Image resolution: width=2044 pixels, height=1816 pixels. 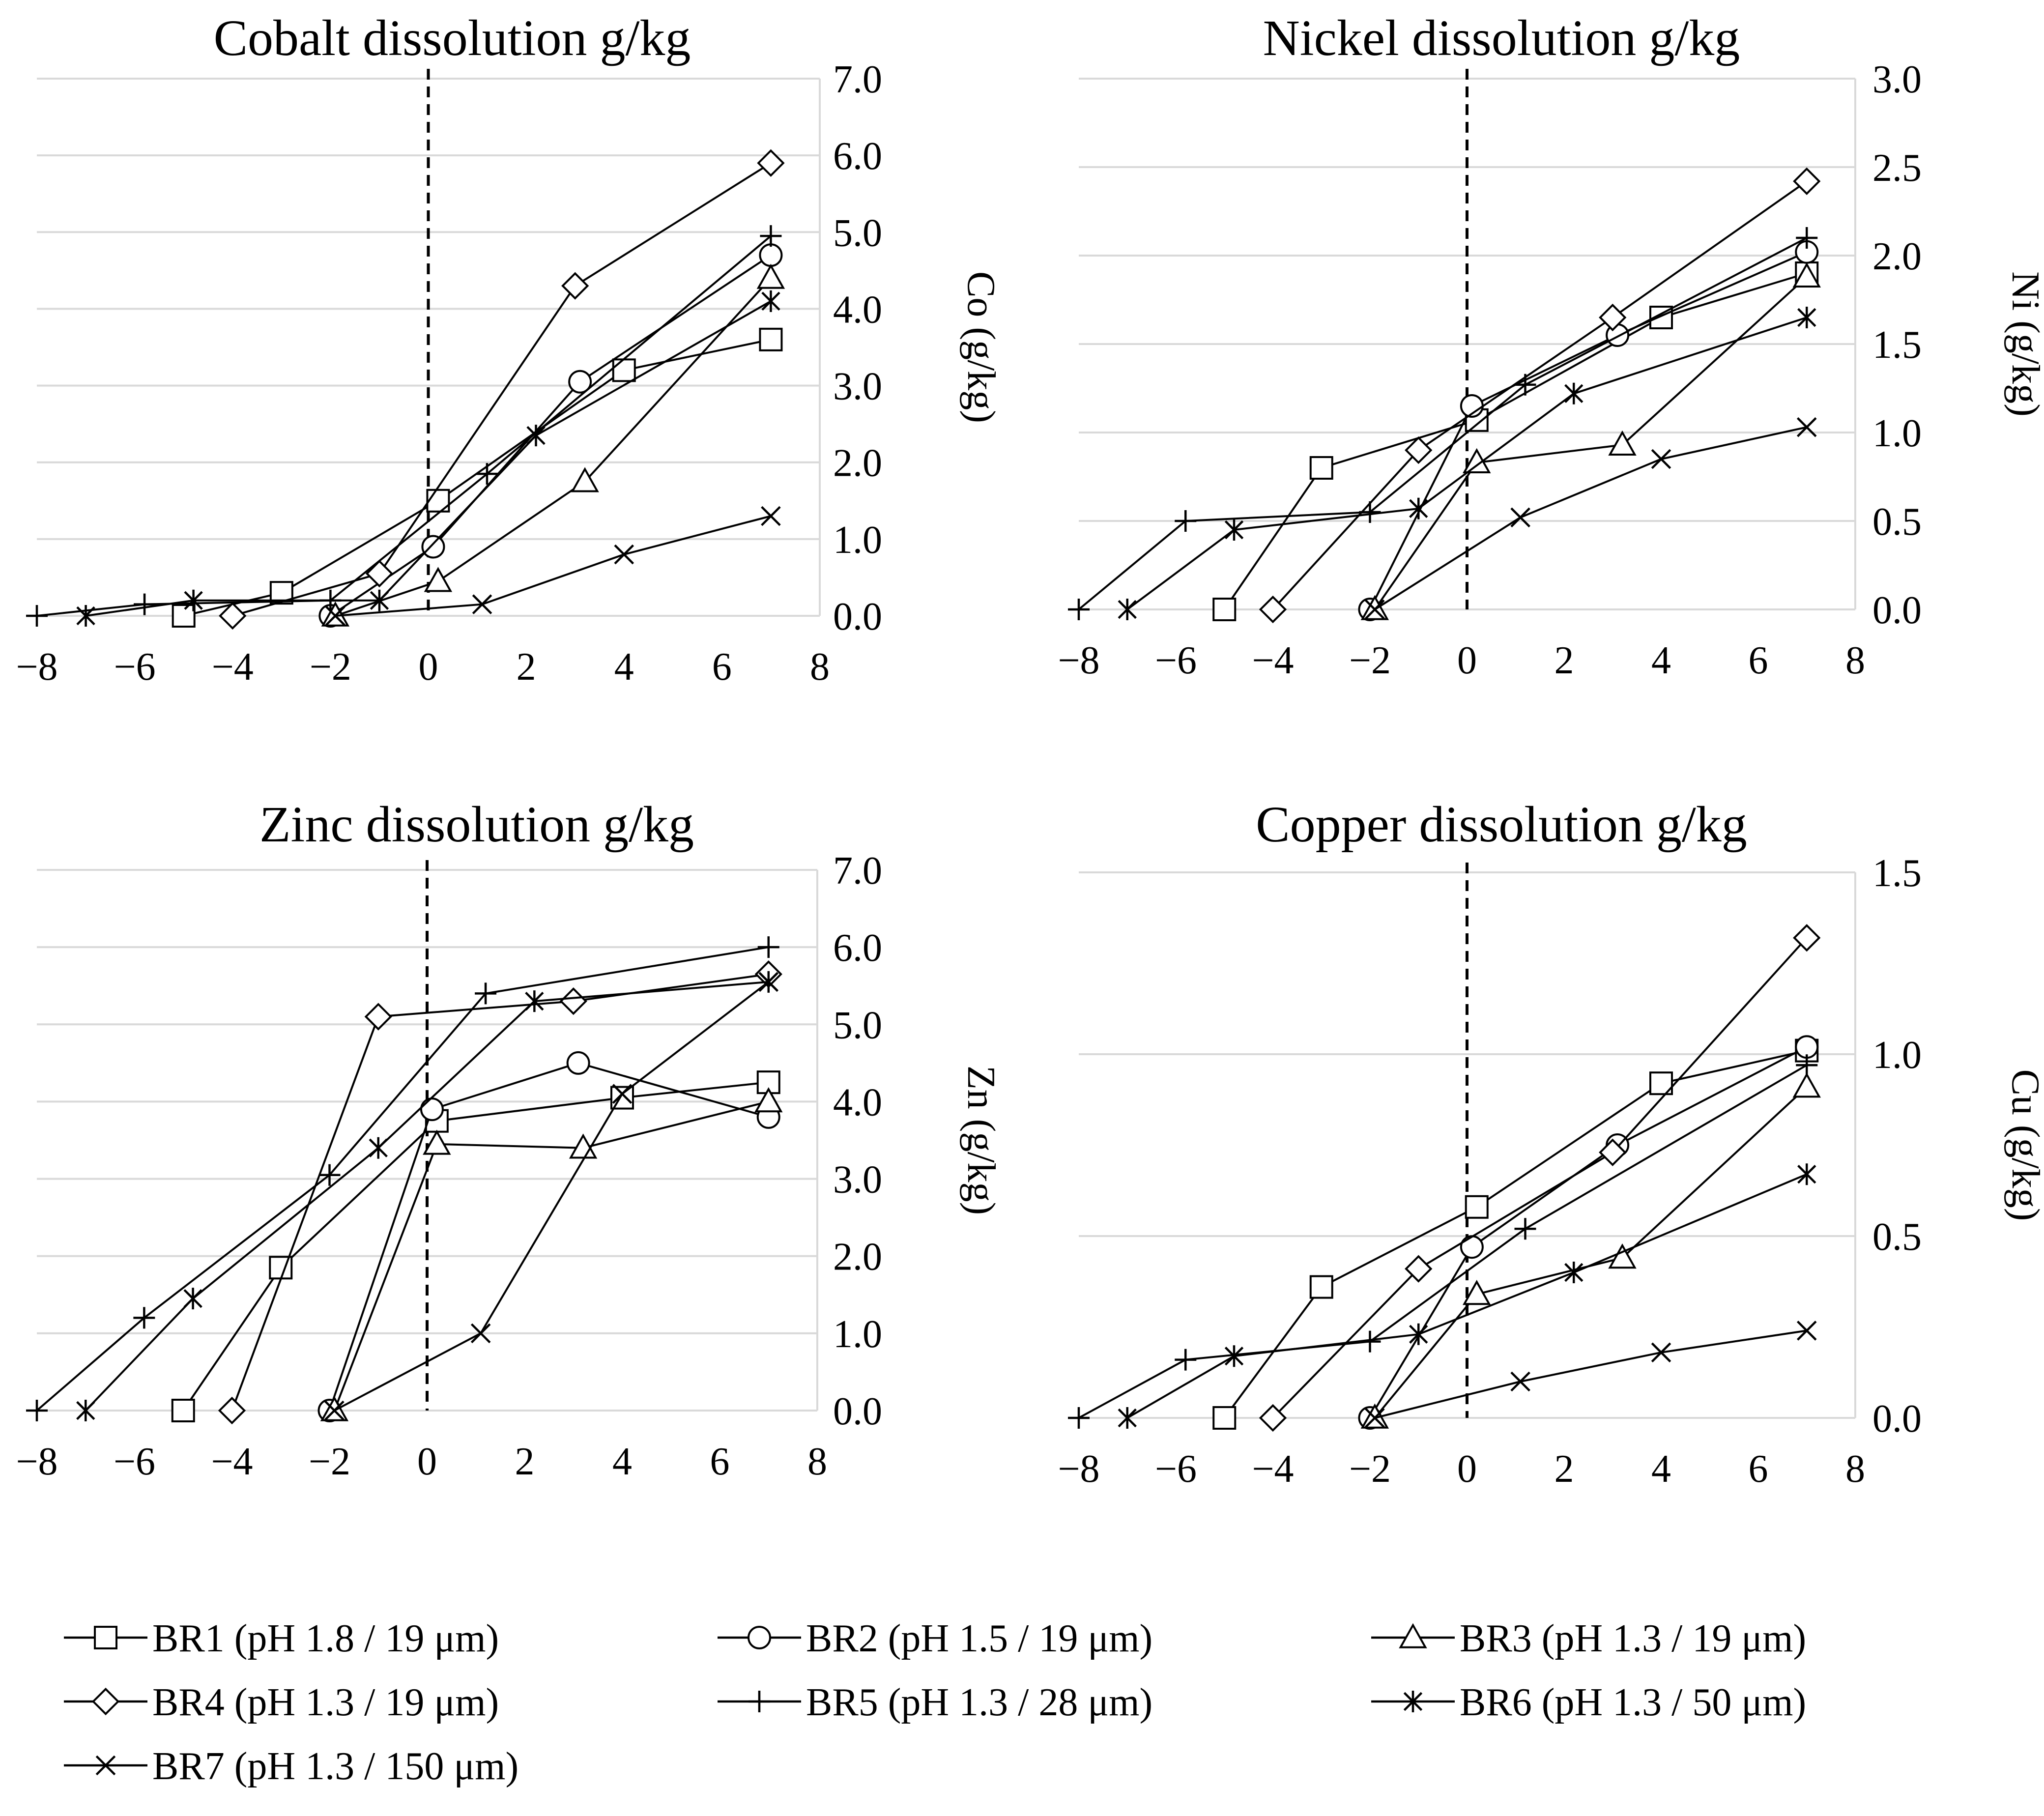 What do you see at coordinates (981, 1140) in the screenshot?
I see `y-axis-label: Zn (g/kg)` at bounding box center [981, 1140].